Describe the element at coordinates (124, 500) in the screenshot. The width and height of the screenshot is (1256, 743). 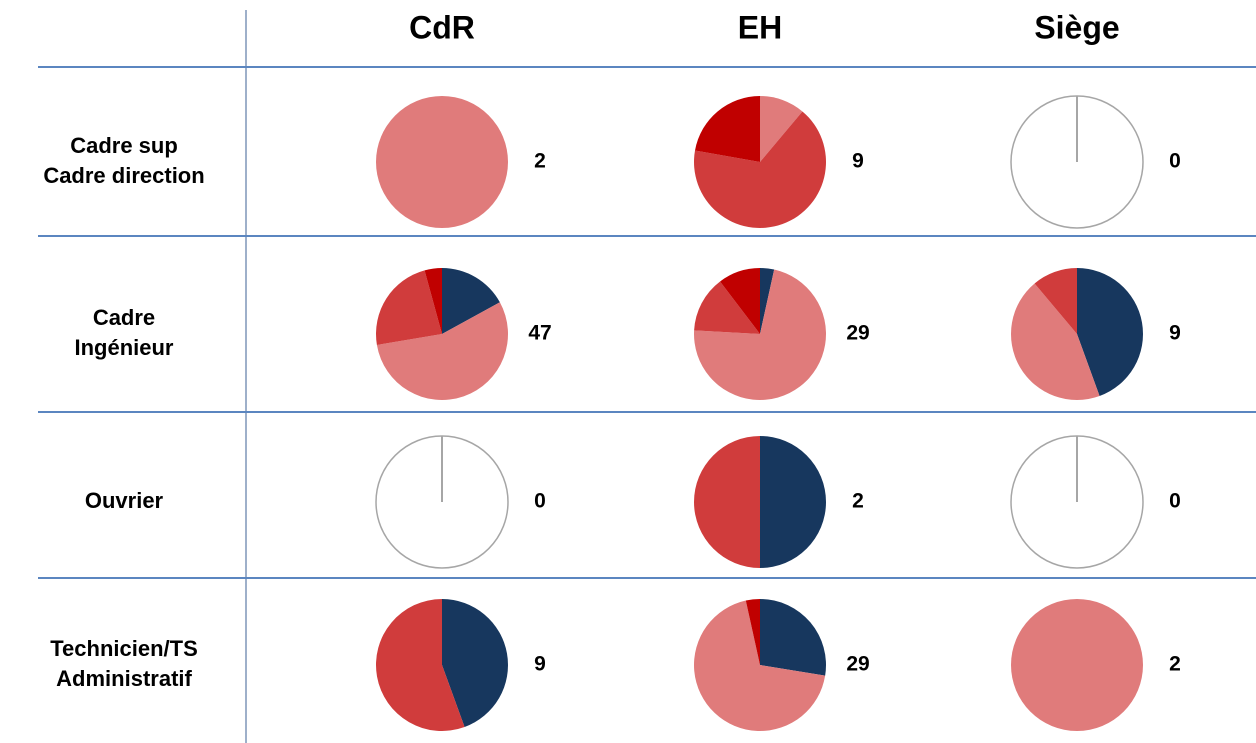
I see `row-label: Ouvrier` at that location.